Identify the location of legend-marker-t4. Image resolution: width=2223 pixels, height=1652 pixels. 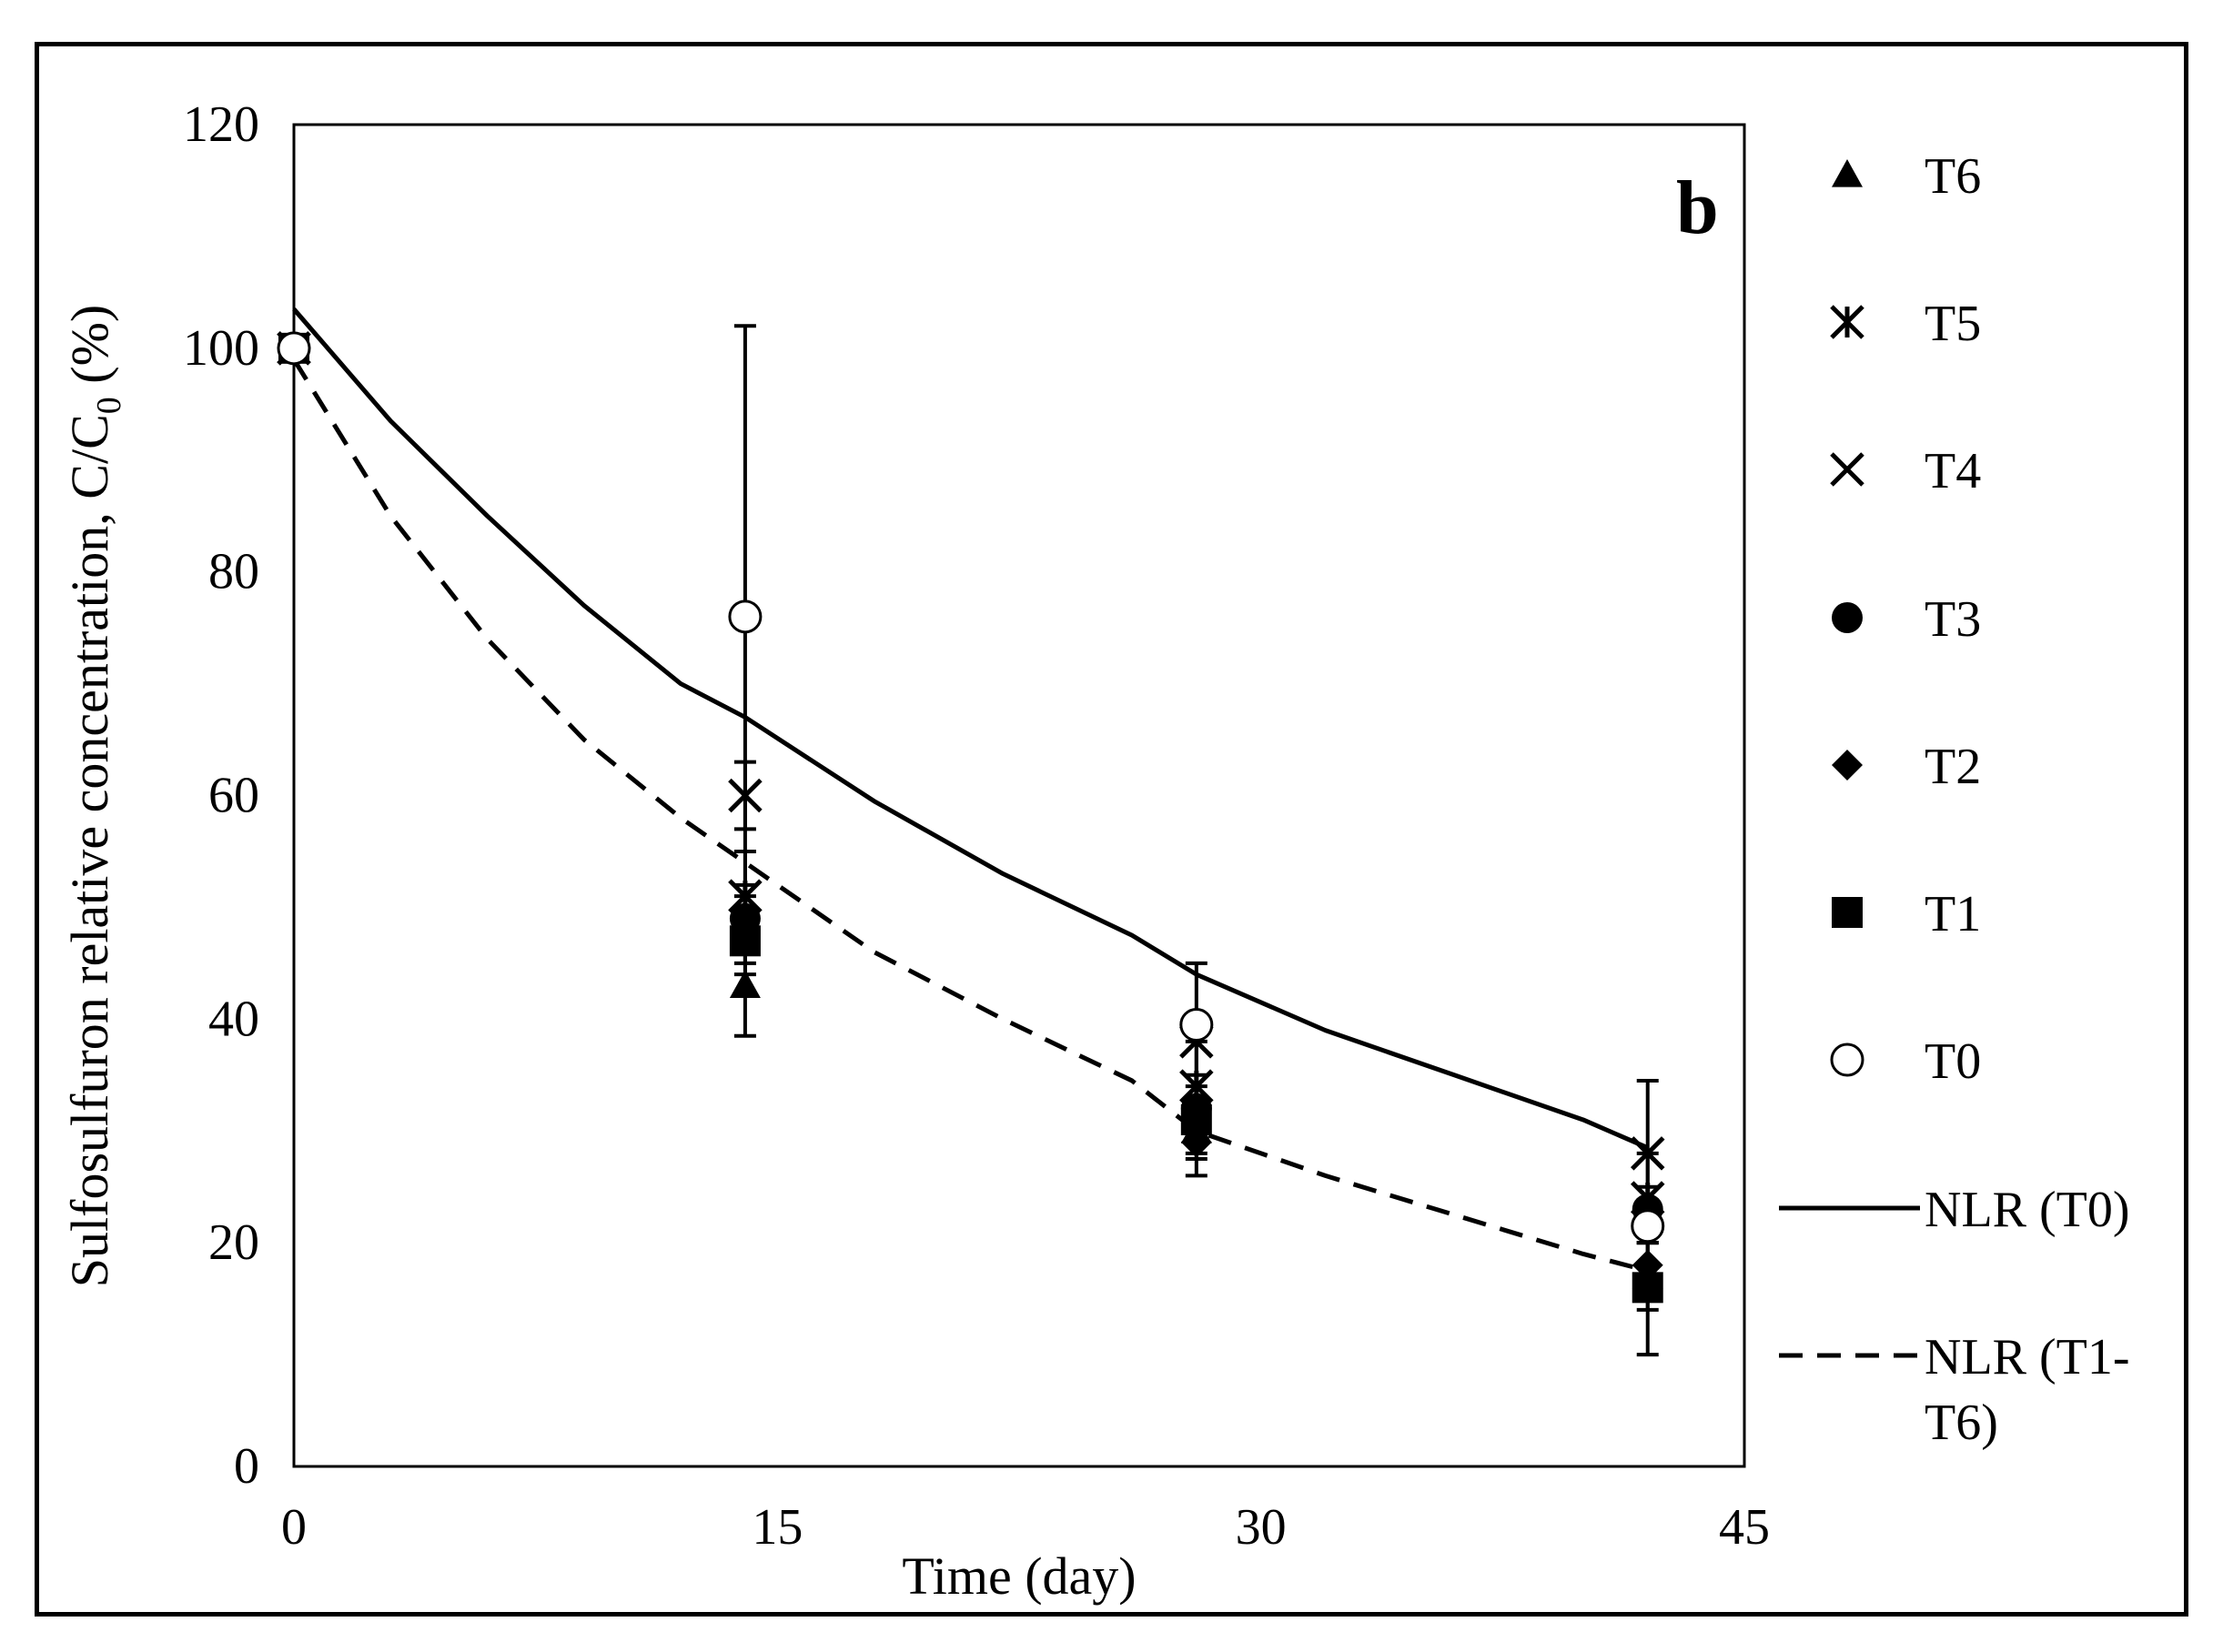
(1847, 469).